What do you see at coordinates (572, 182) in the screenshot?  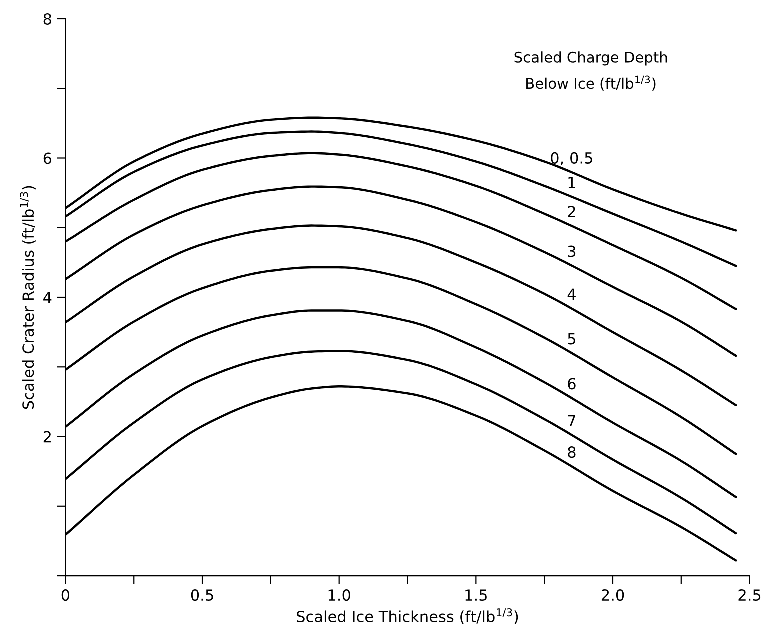 I see `series-label: 1` at bounding box center [572, 182].